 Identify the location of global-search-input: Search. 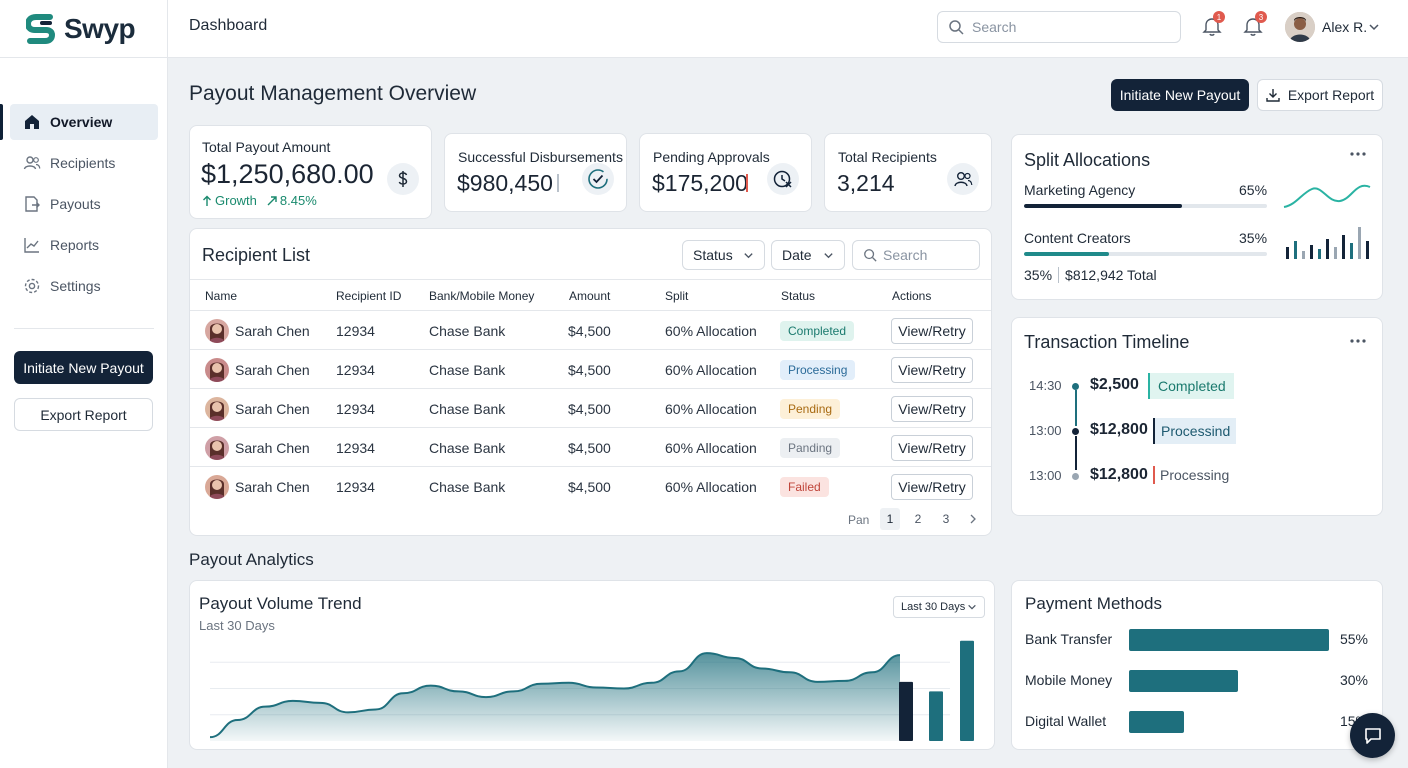
(1059, 27).